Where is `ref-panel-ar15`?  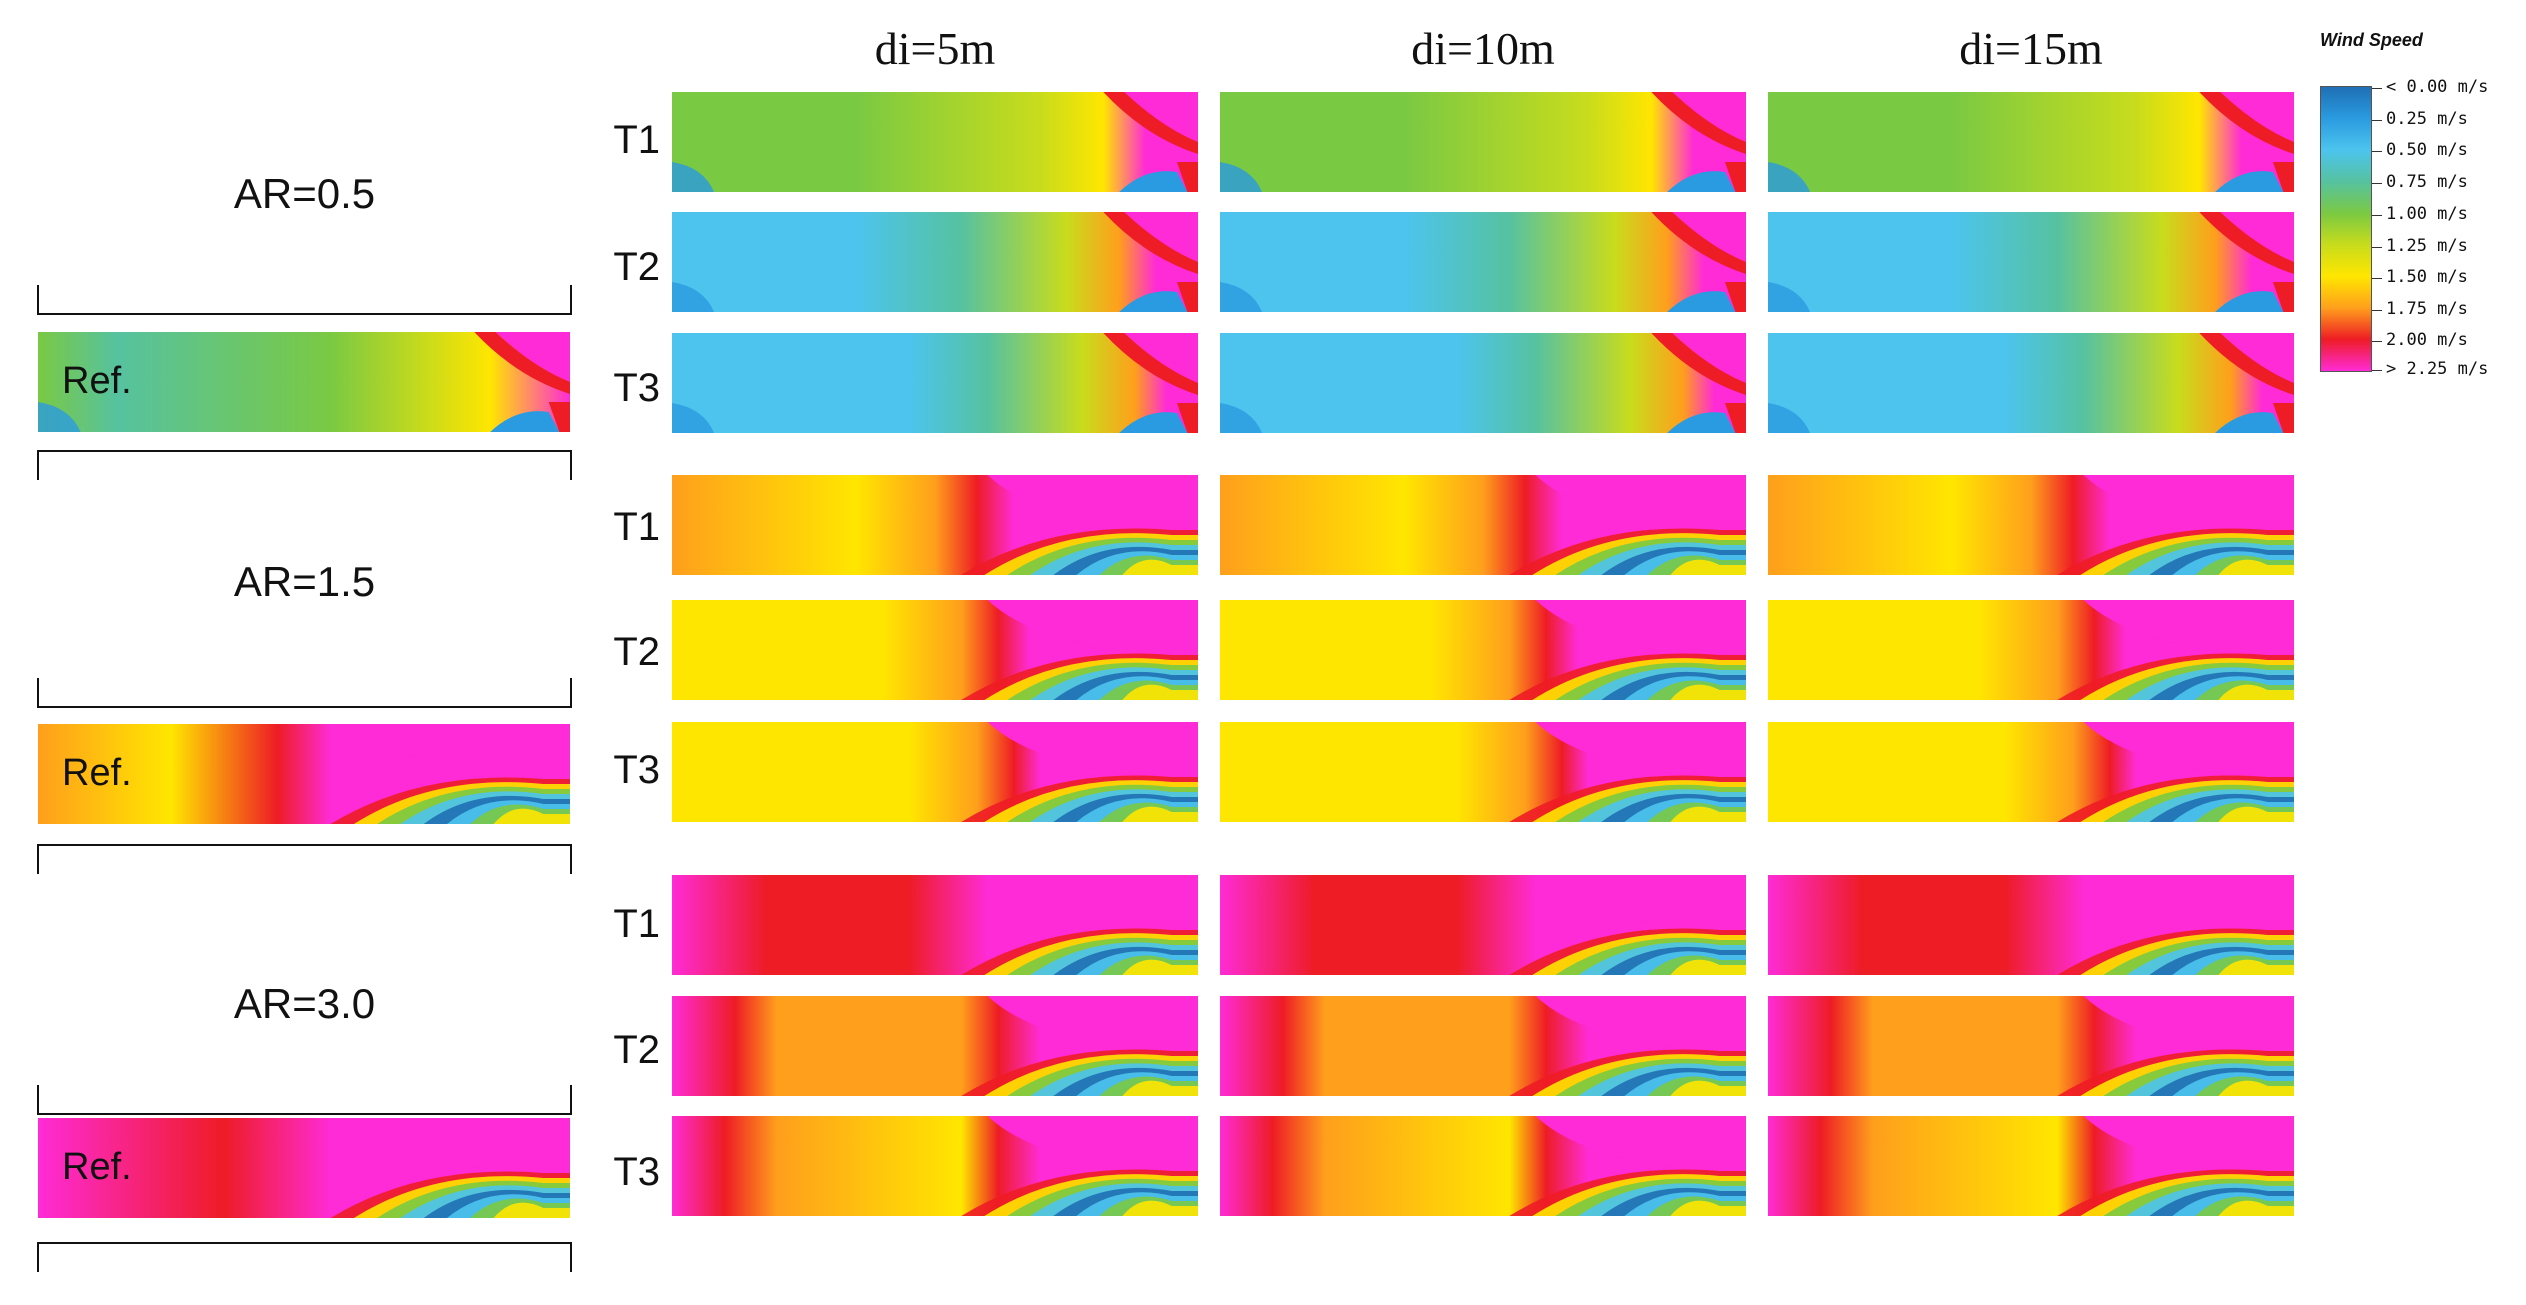
ref-panel-ar15 is located at coordinates (304, 774).